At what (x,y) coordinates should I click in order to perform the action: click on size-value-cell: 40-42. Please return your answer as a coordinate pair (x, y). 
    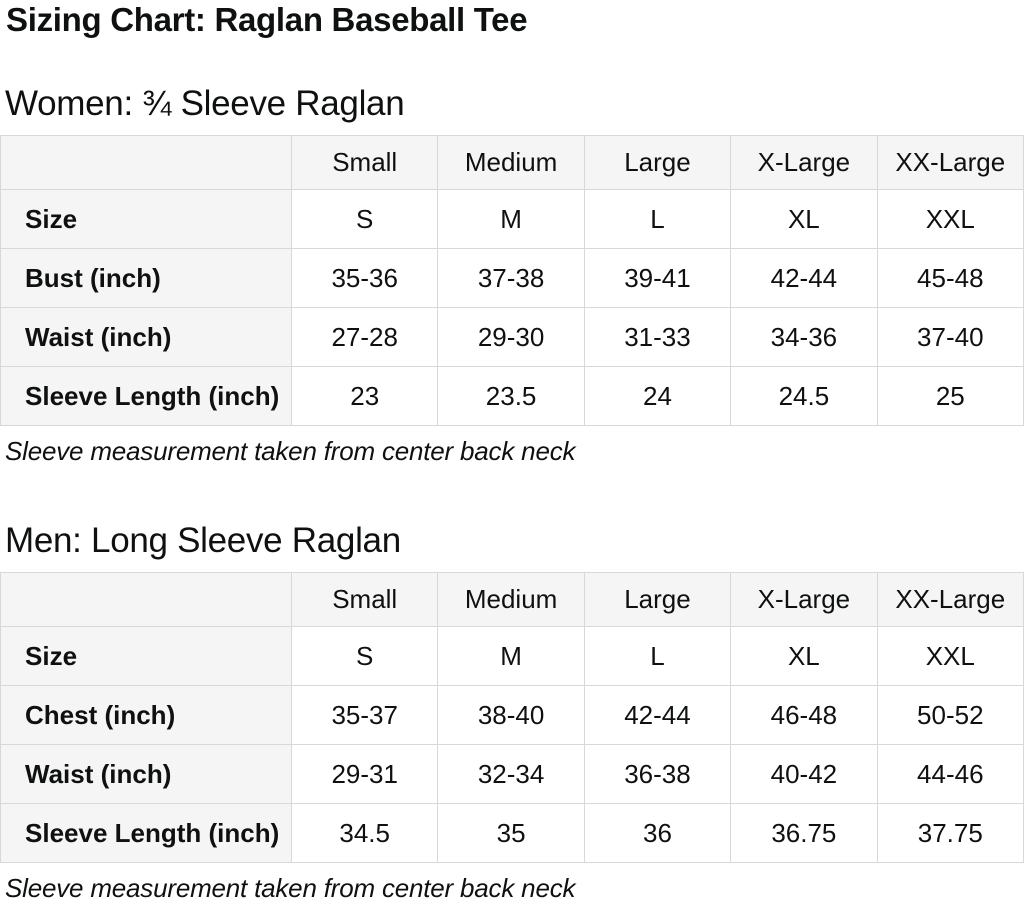
    Looking at the image, I should click on (804, 774).